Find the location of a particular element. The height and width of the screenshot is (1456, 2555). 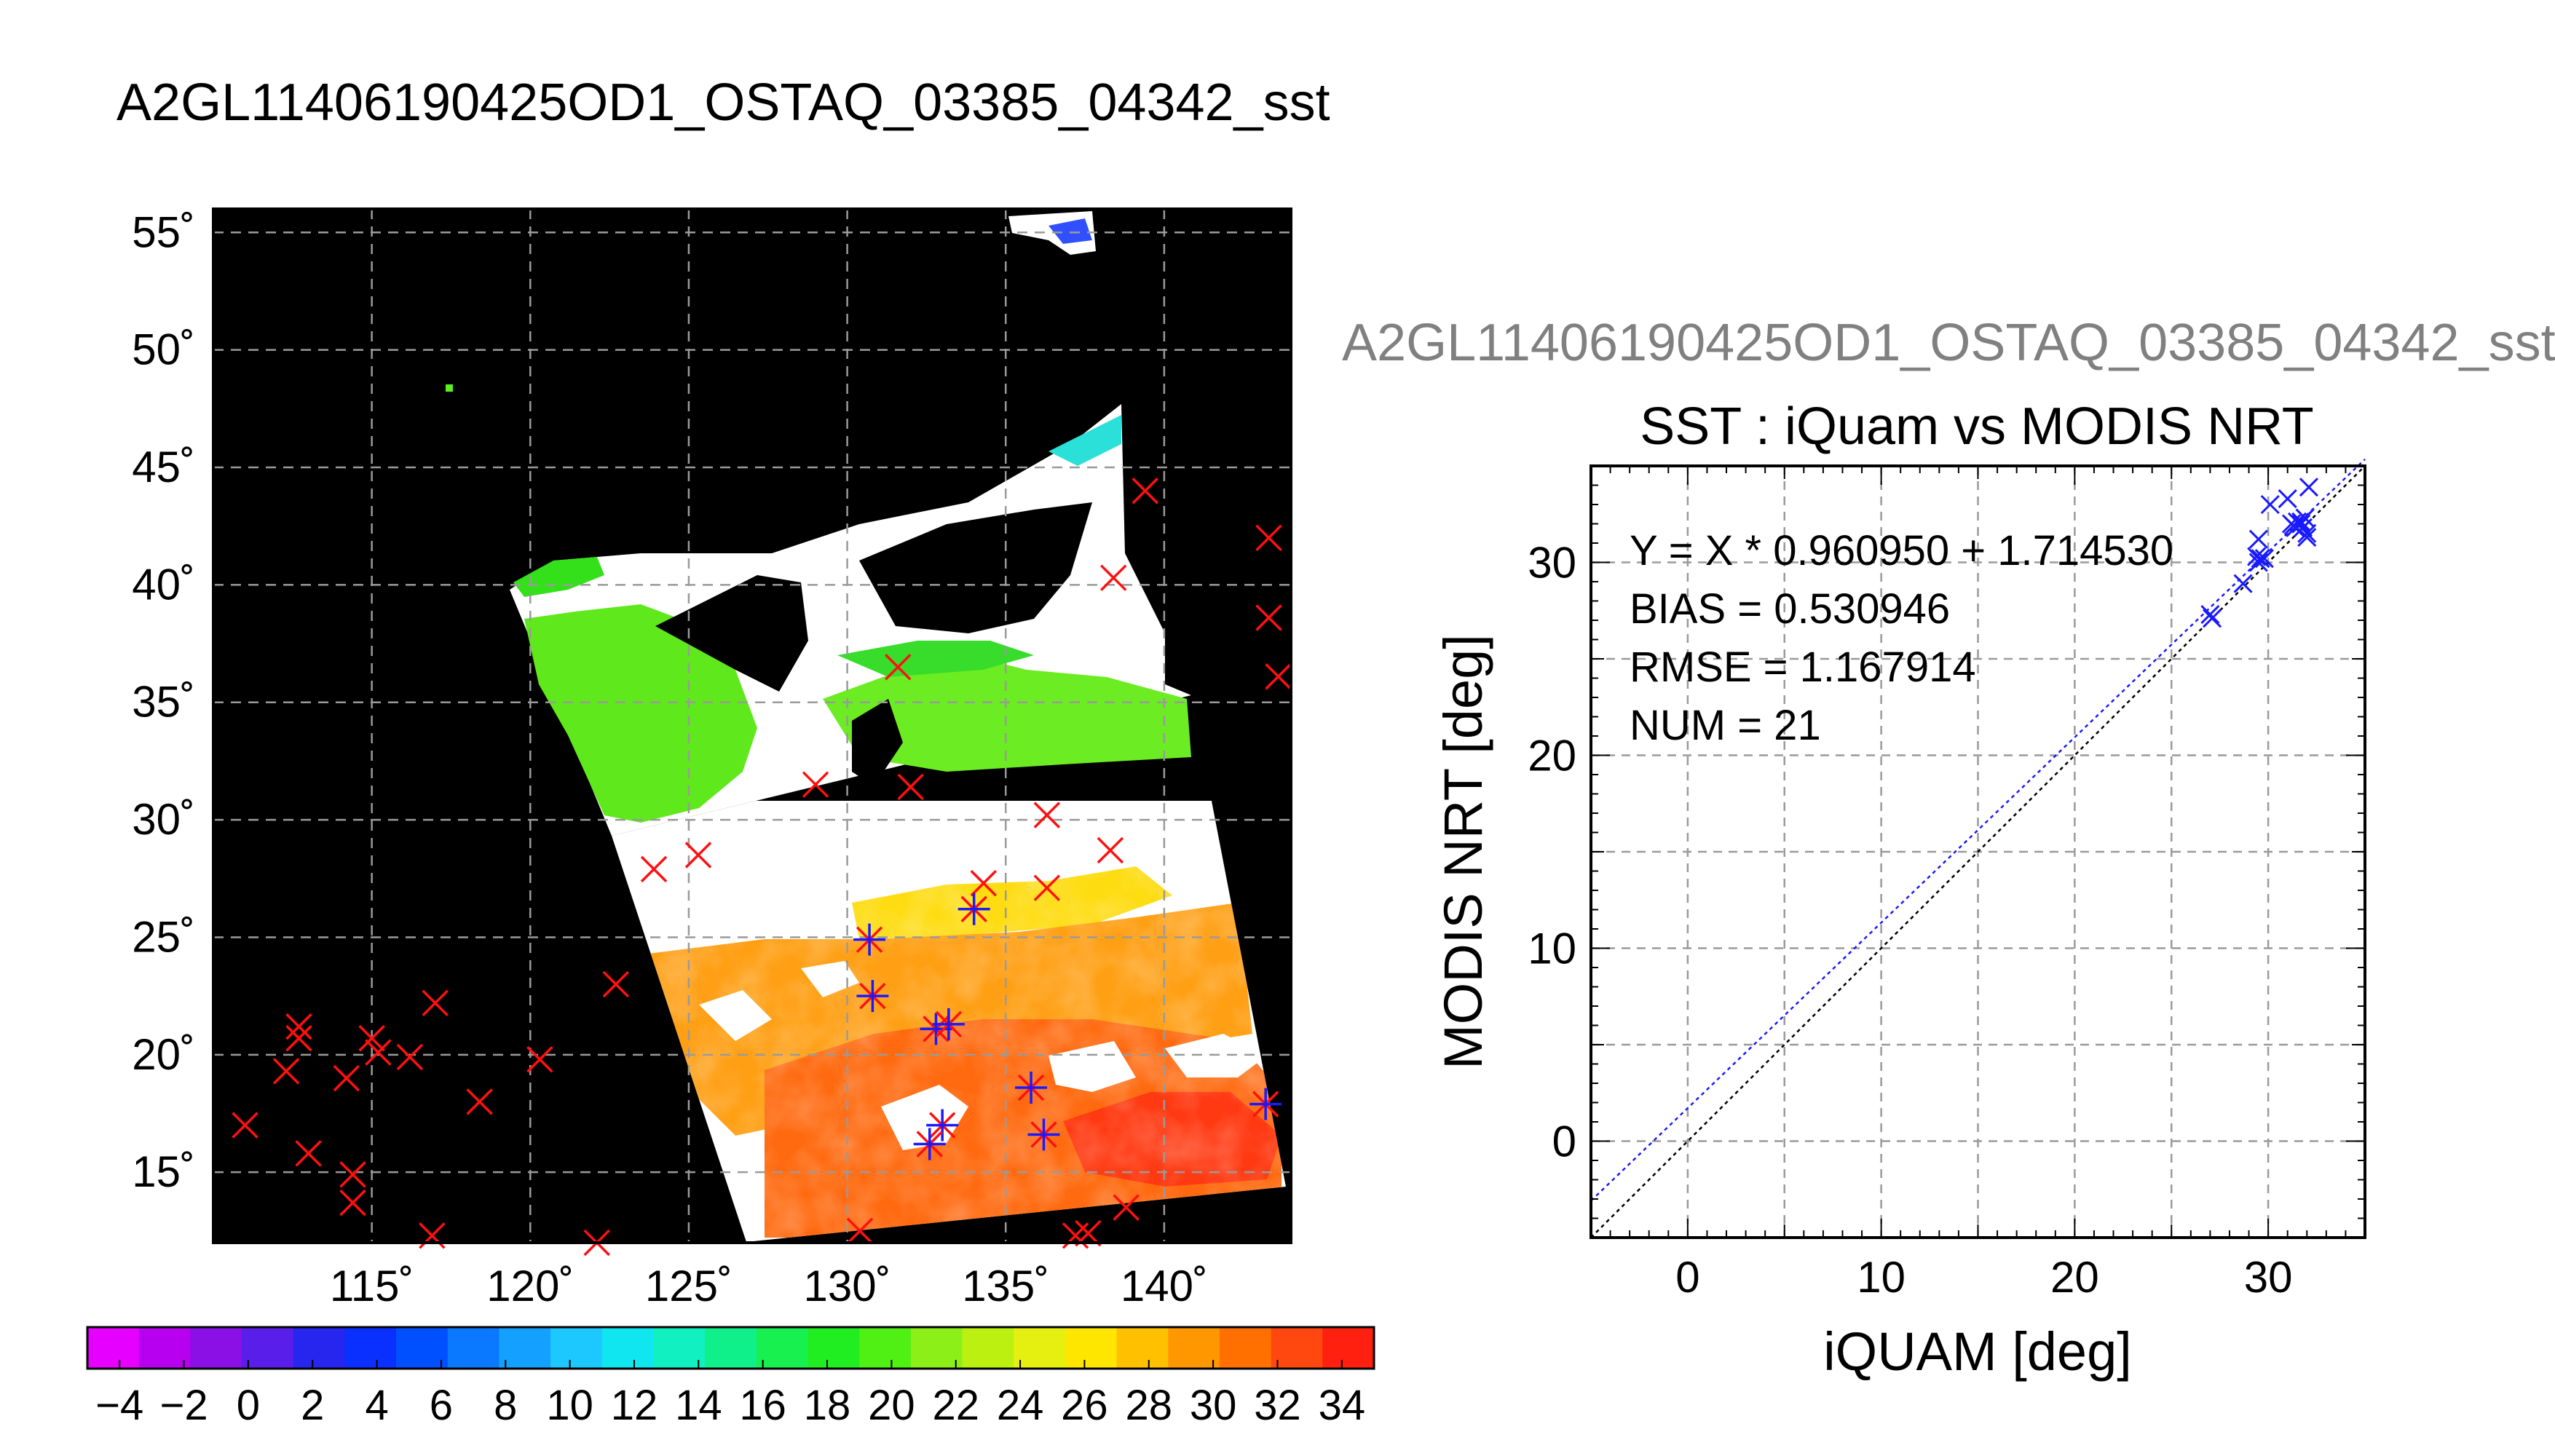

colorbar-tick-label: 32 is located at coordinates (1277, 1405).